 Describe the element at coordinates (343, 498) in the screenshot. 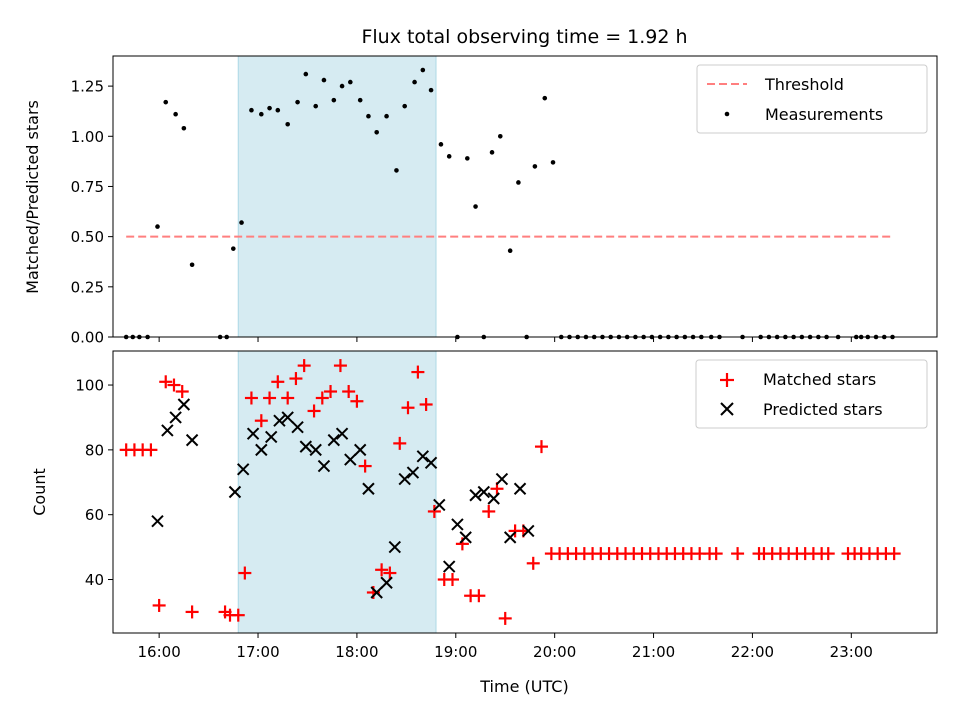

I see `bottom-predicted-points` at that location.